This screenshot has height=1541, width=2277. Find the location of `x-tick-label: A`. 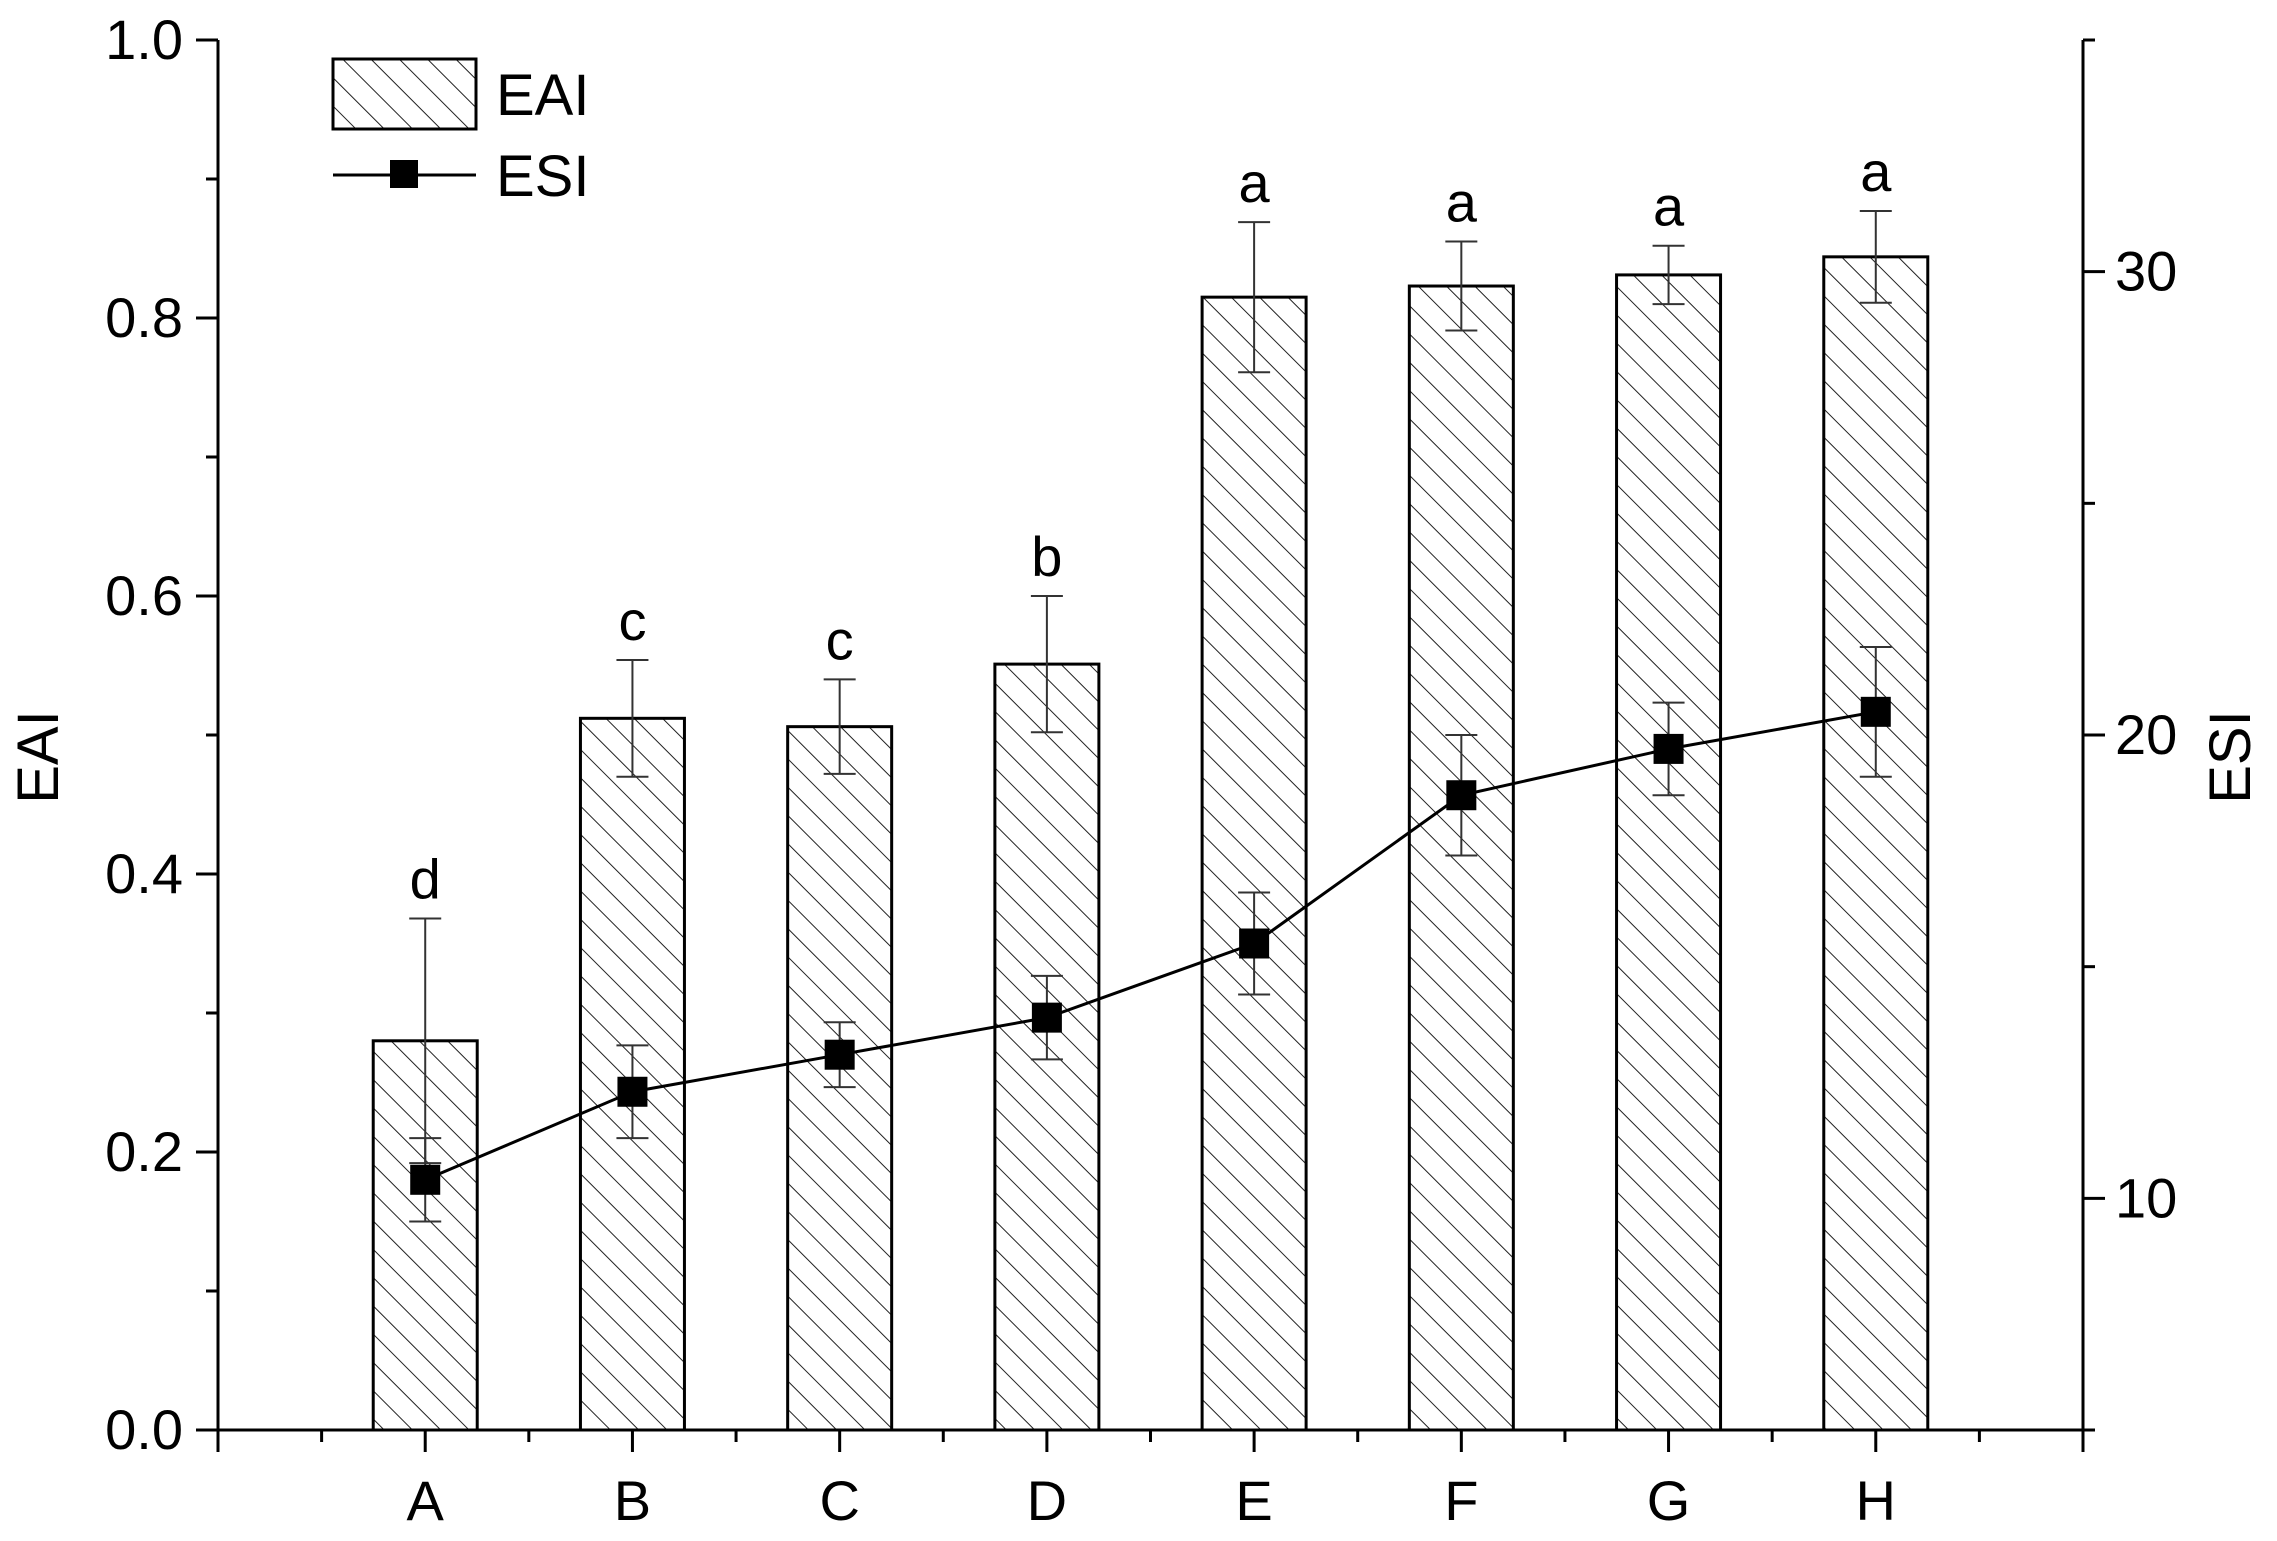

x-tick-label: A is located at coordinates (426, 1500).